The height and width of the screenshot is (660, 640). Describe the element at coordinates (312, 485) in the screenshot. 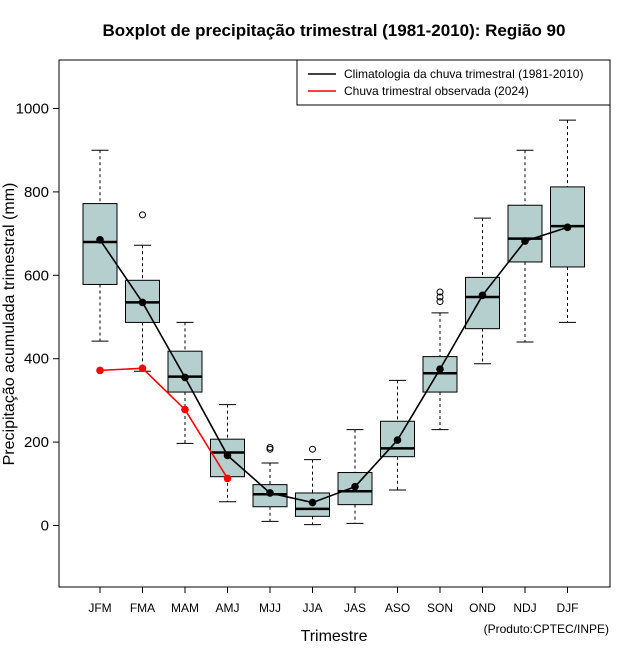

I see `box-jja` at that location.